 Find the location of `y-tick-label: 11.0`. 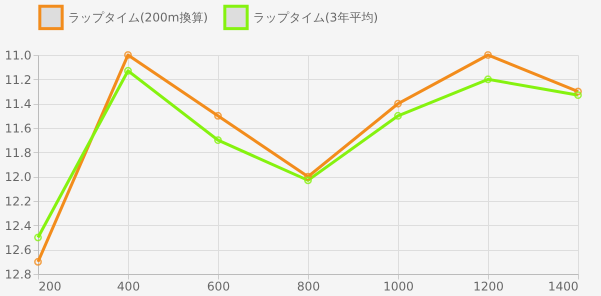

y-tick-label: 11.0 is located at coordinates (18, 55).